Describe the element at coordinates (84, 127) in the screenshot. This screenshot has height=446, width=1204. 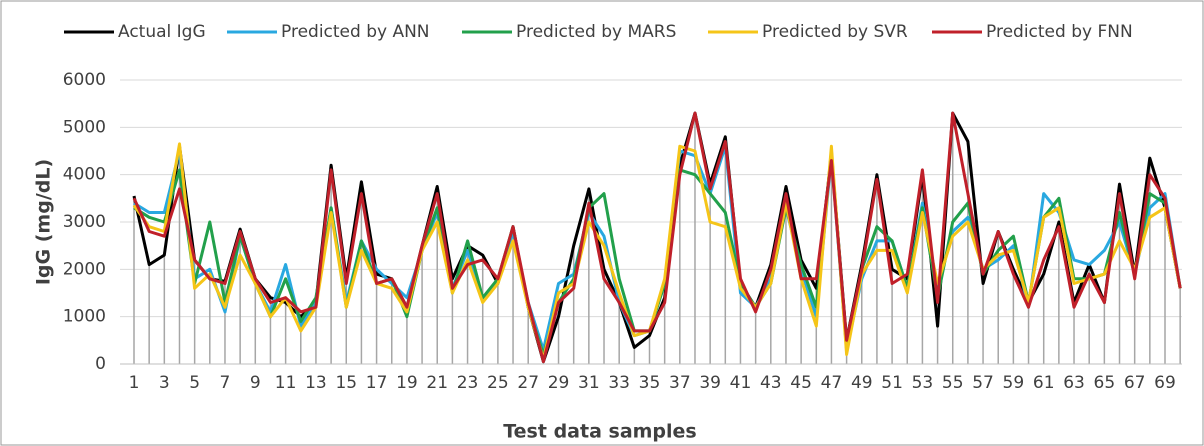
I see `y-tick-label: 5000` at that location.